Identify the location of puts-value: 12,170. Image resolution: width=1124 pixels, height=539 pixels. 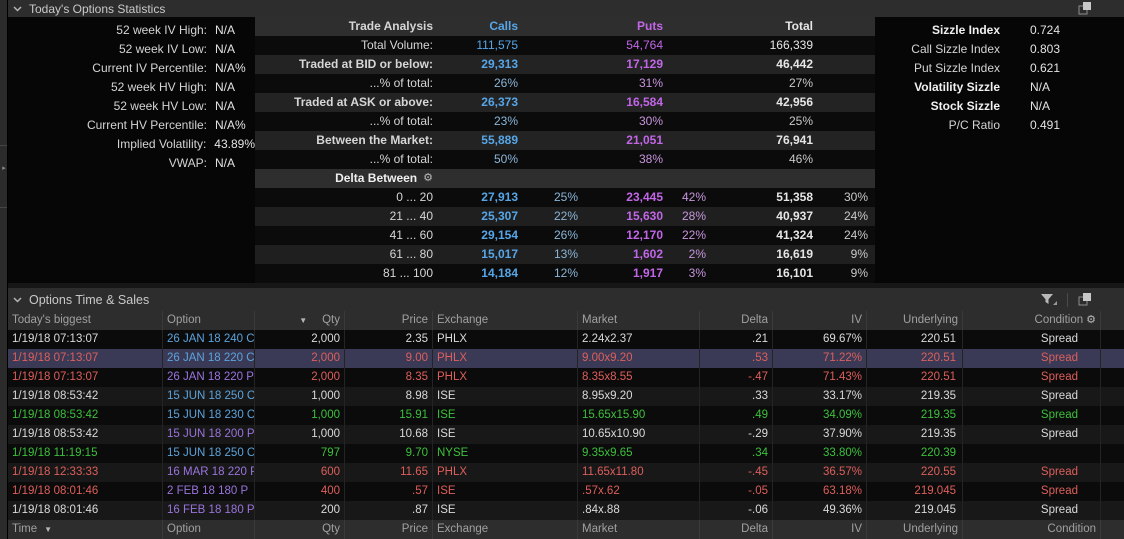
(644, 235).